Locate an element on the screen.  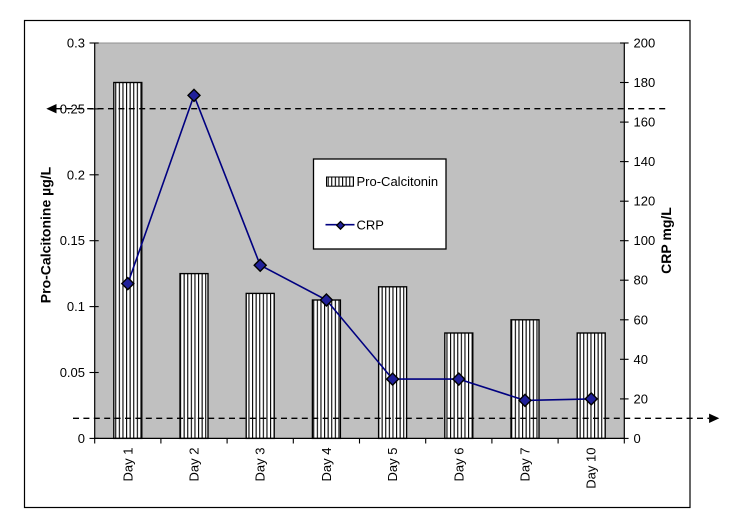
svg-text: Day 1 is located at coordinates (127, 465).